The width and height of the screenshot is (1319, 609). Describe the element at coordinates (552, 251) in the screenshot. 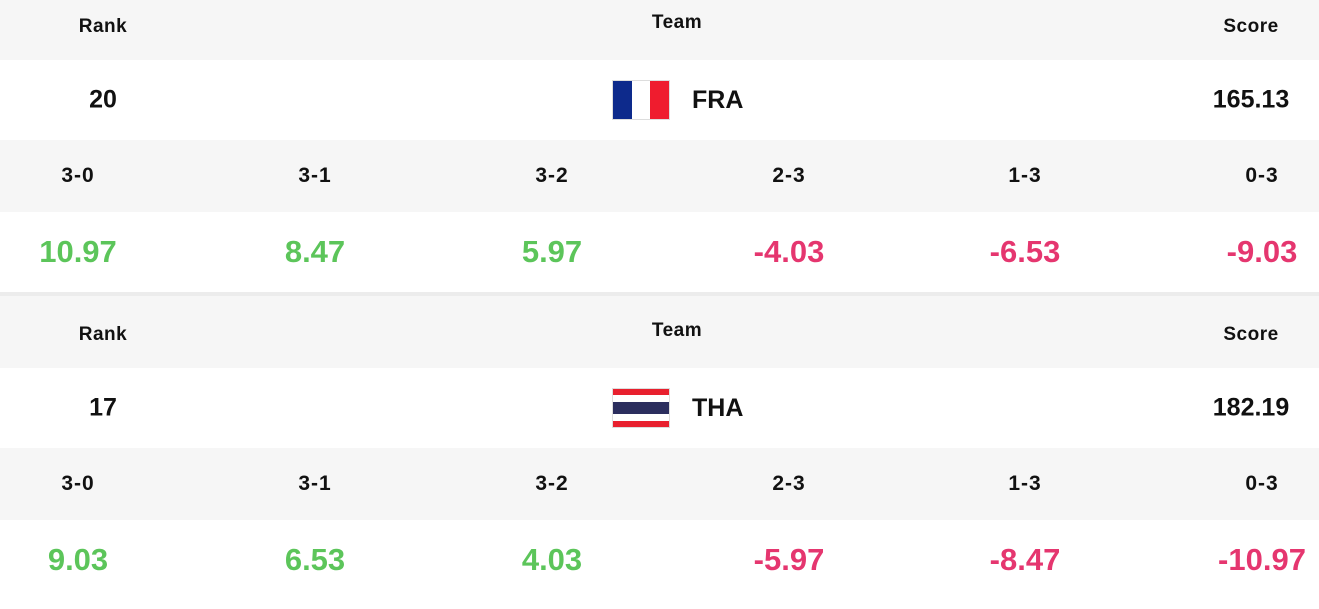

I see `odds-3-2: 5.97` at that location.